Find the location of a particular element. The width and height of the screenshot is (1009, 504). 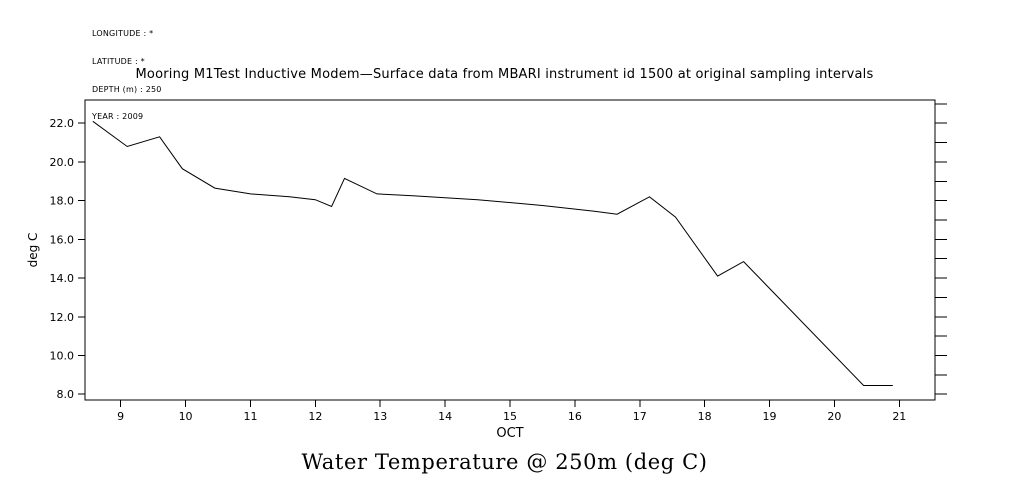

x-tick-label: 17 is located at coordinates (640, 416).